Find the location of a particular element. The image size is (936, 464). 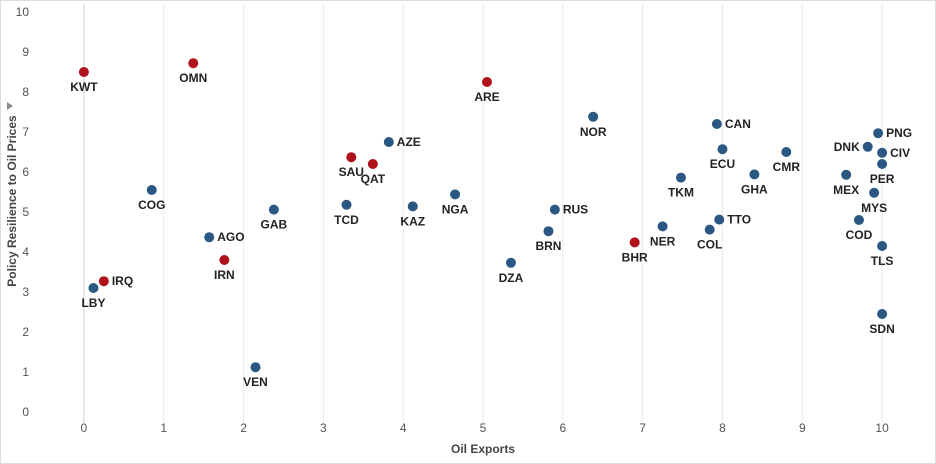

point-label: CIV is located at coordinates (900, 153).